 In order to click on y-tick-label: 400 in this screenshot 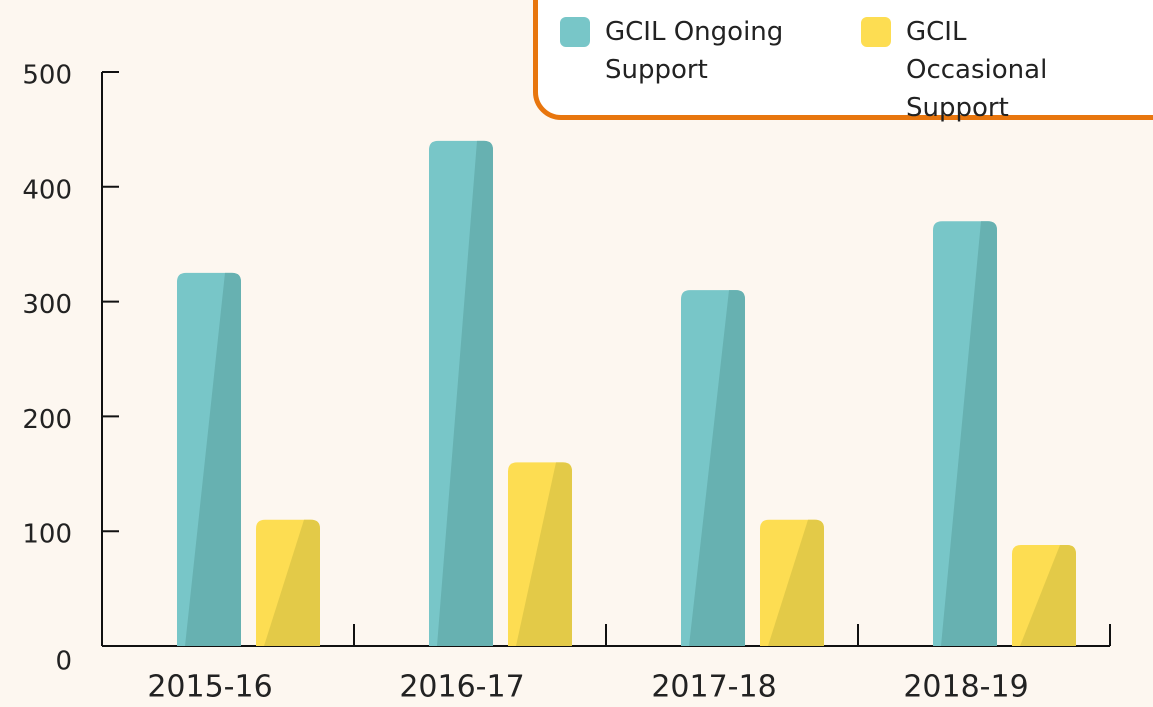, I will do `click(47, 190)`.